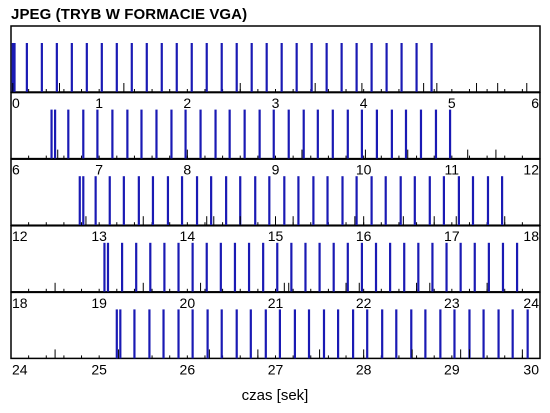 The image size is (550, 413). Describe the element at coordinates (99, 103) in the screenshot. I see `tick-label: 1` at that location.